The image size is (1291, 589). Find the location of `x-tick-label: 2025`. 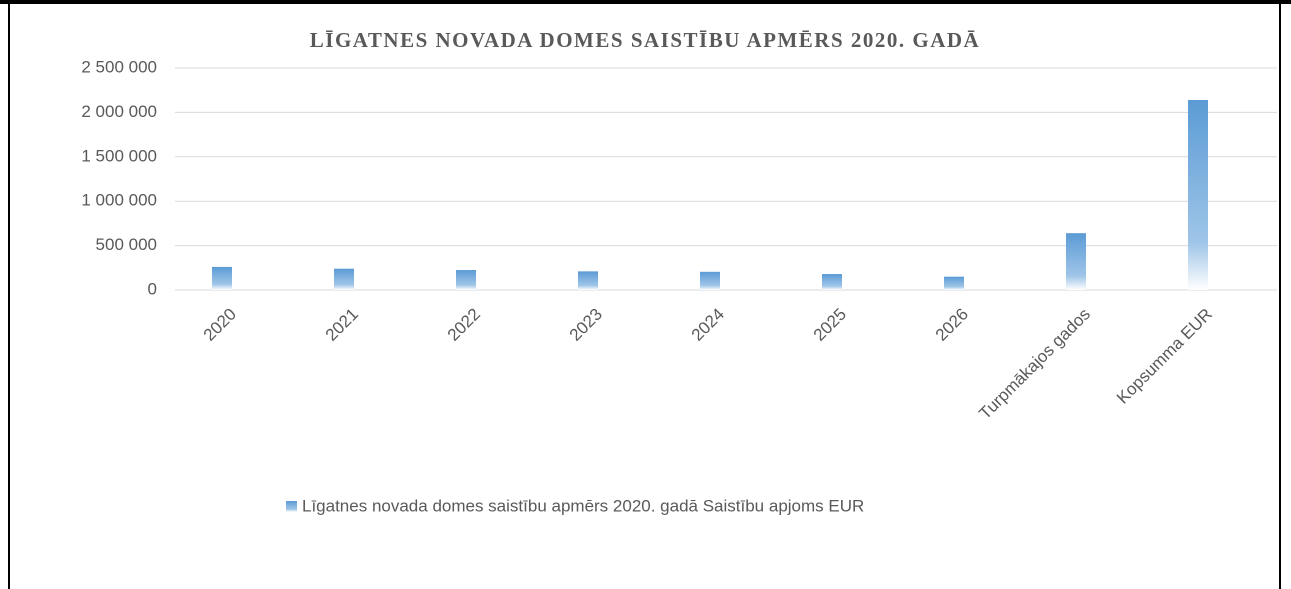

x-tick-label: 2025 is located at coordinates (830, 325).